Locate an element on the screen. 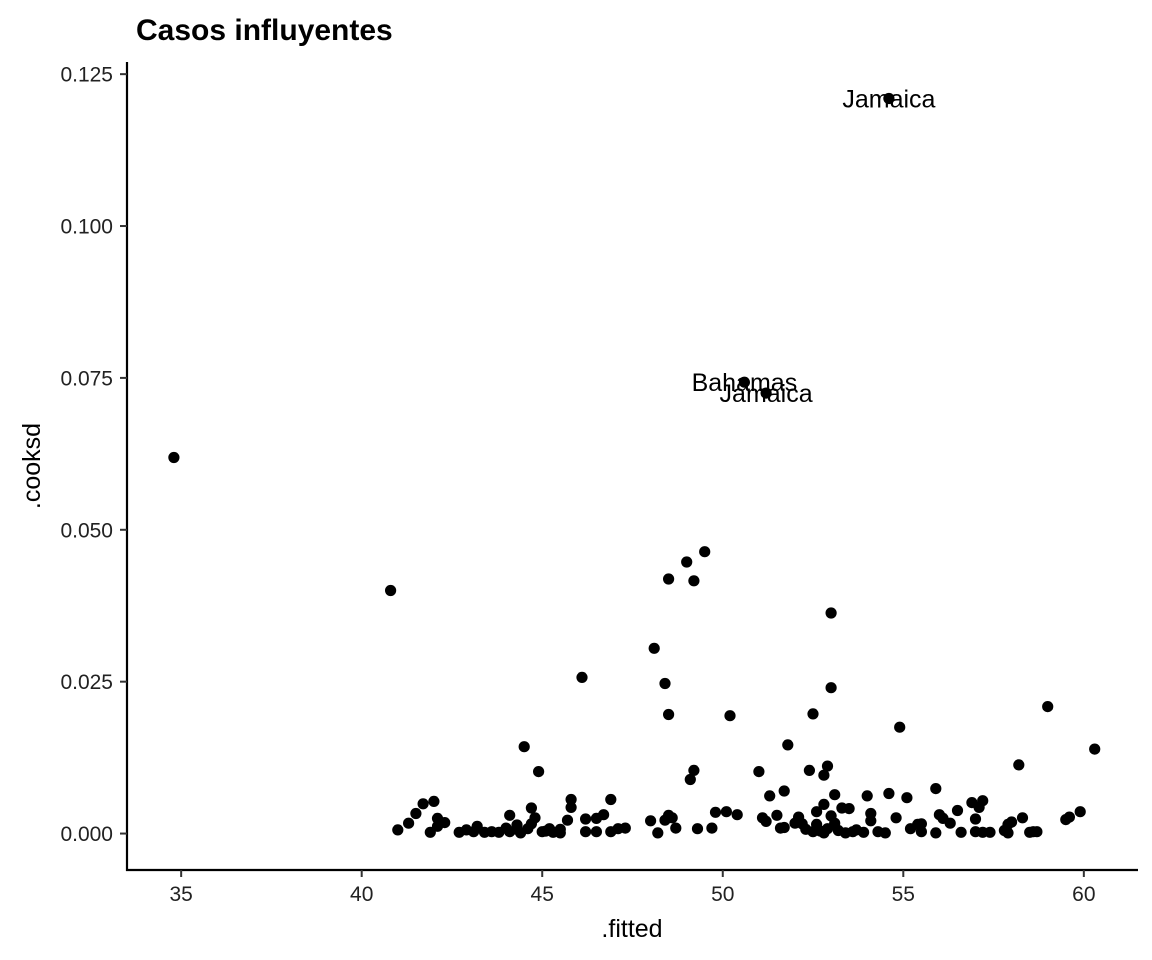 The height and width of the screenshot is (960, 1152). x-tick-label: 45 is located at coordinates (542, 894).